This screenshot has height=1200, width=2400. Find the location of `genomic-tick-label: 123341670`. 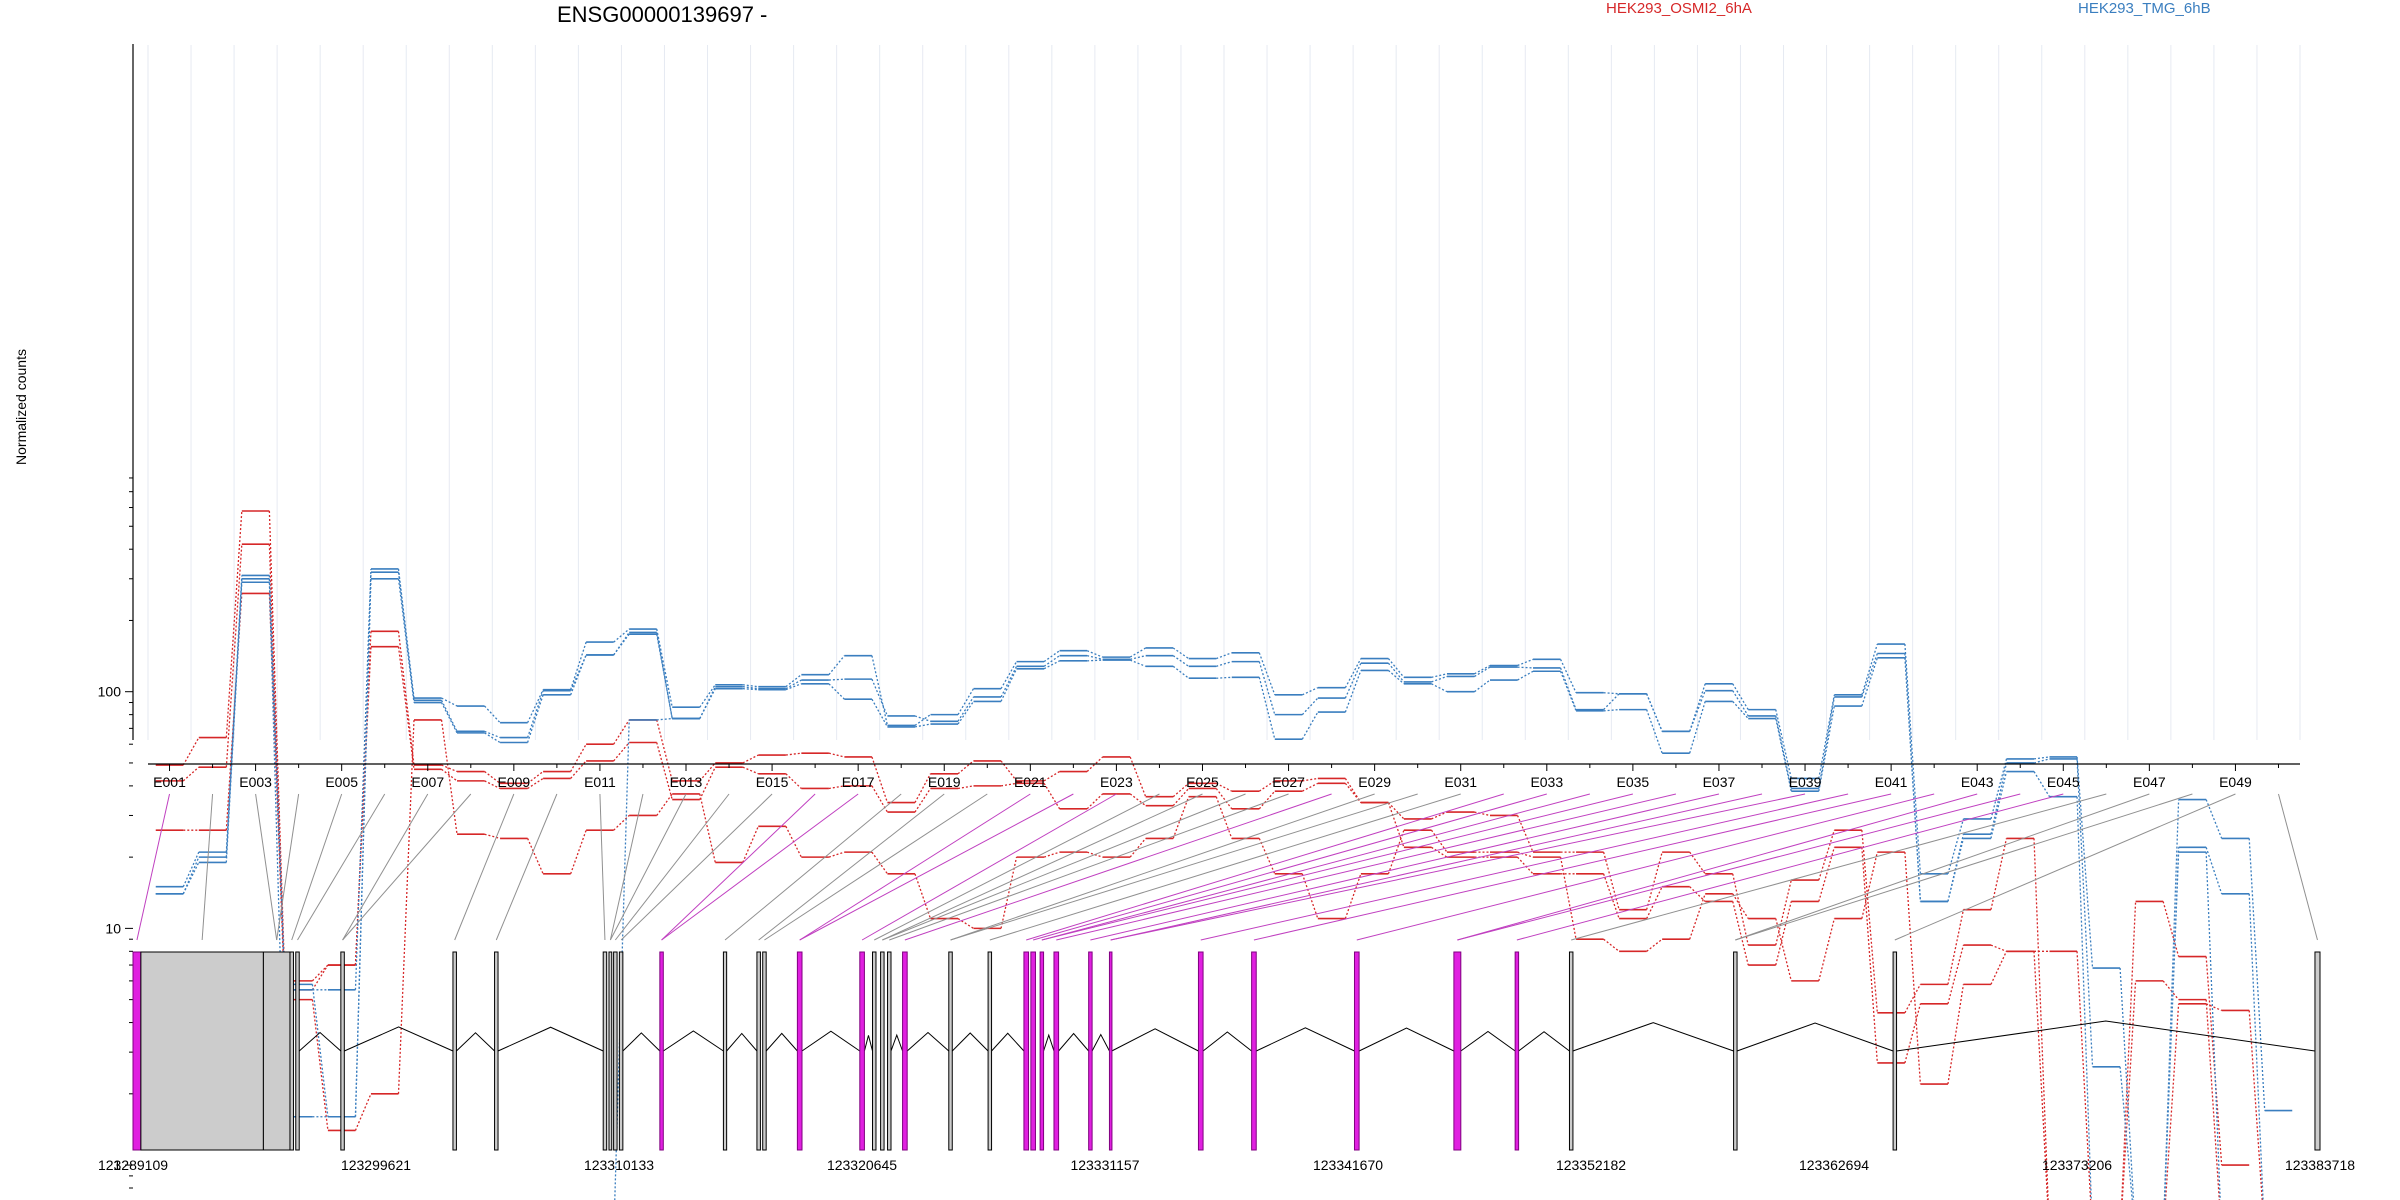

genomic-tick-label: 123341670 is located at coordinates (1348, 1165).